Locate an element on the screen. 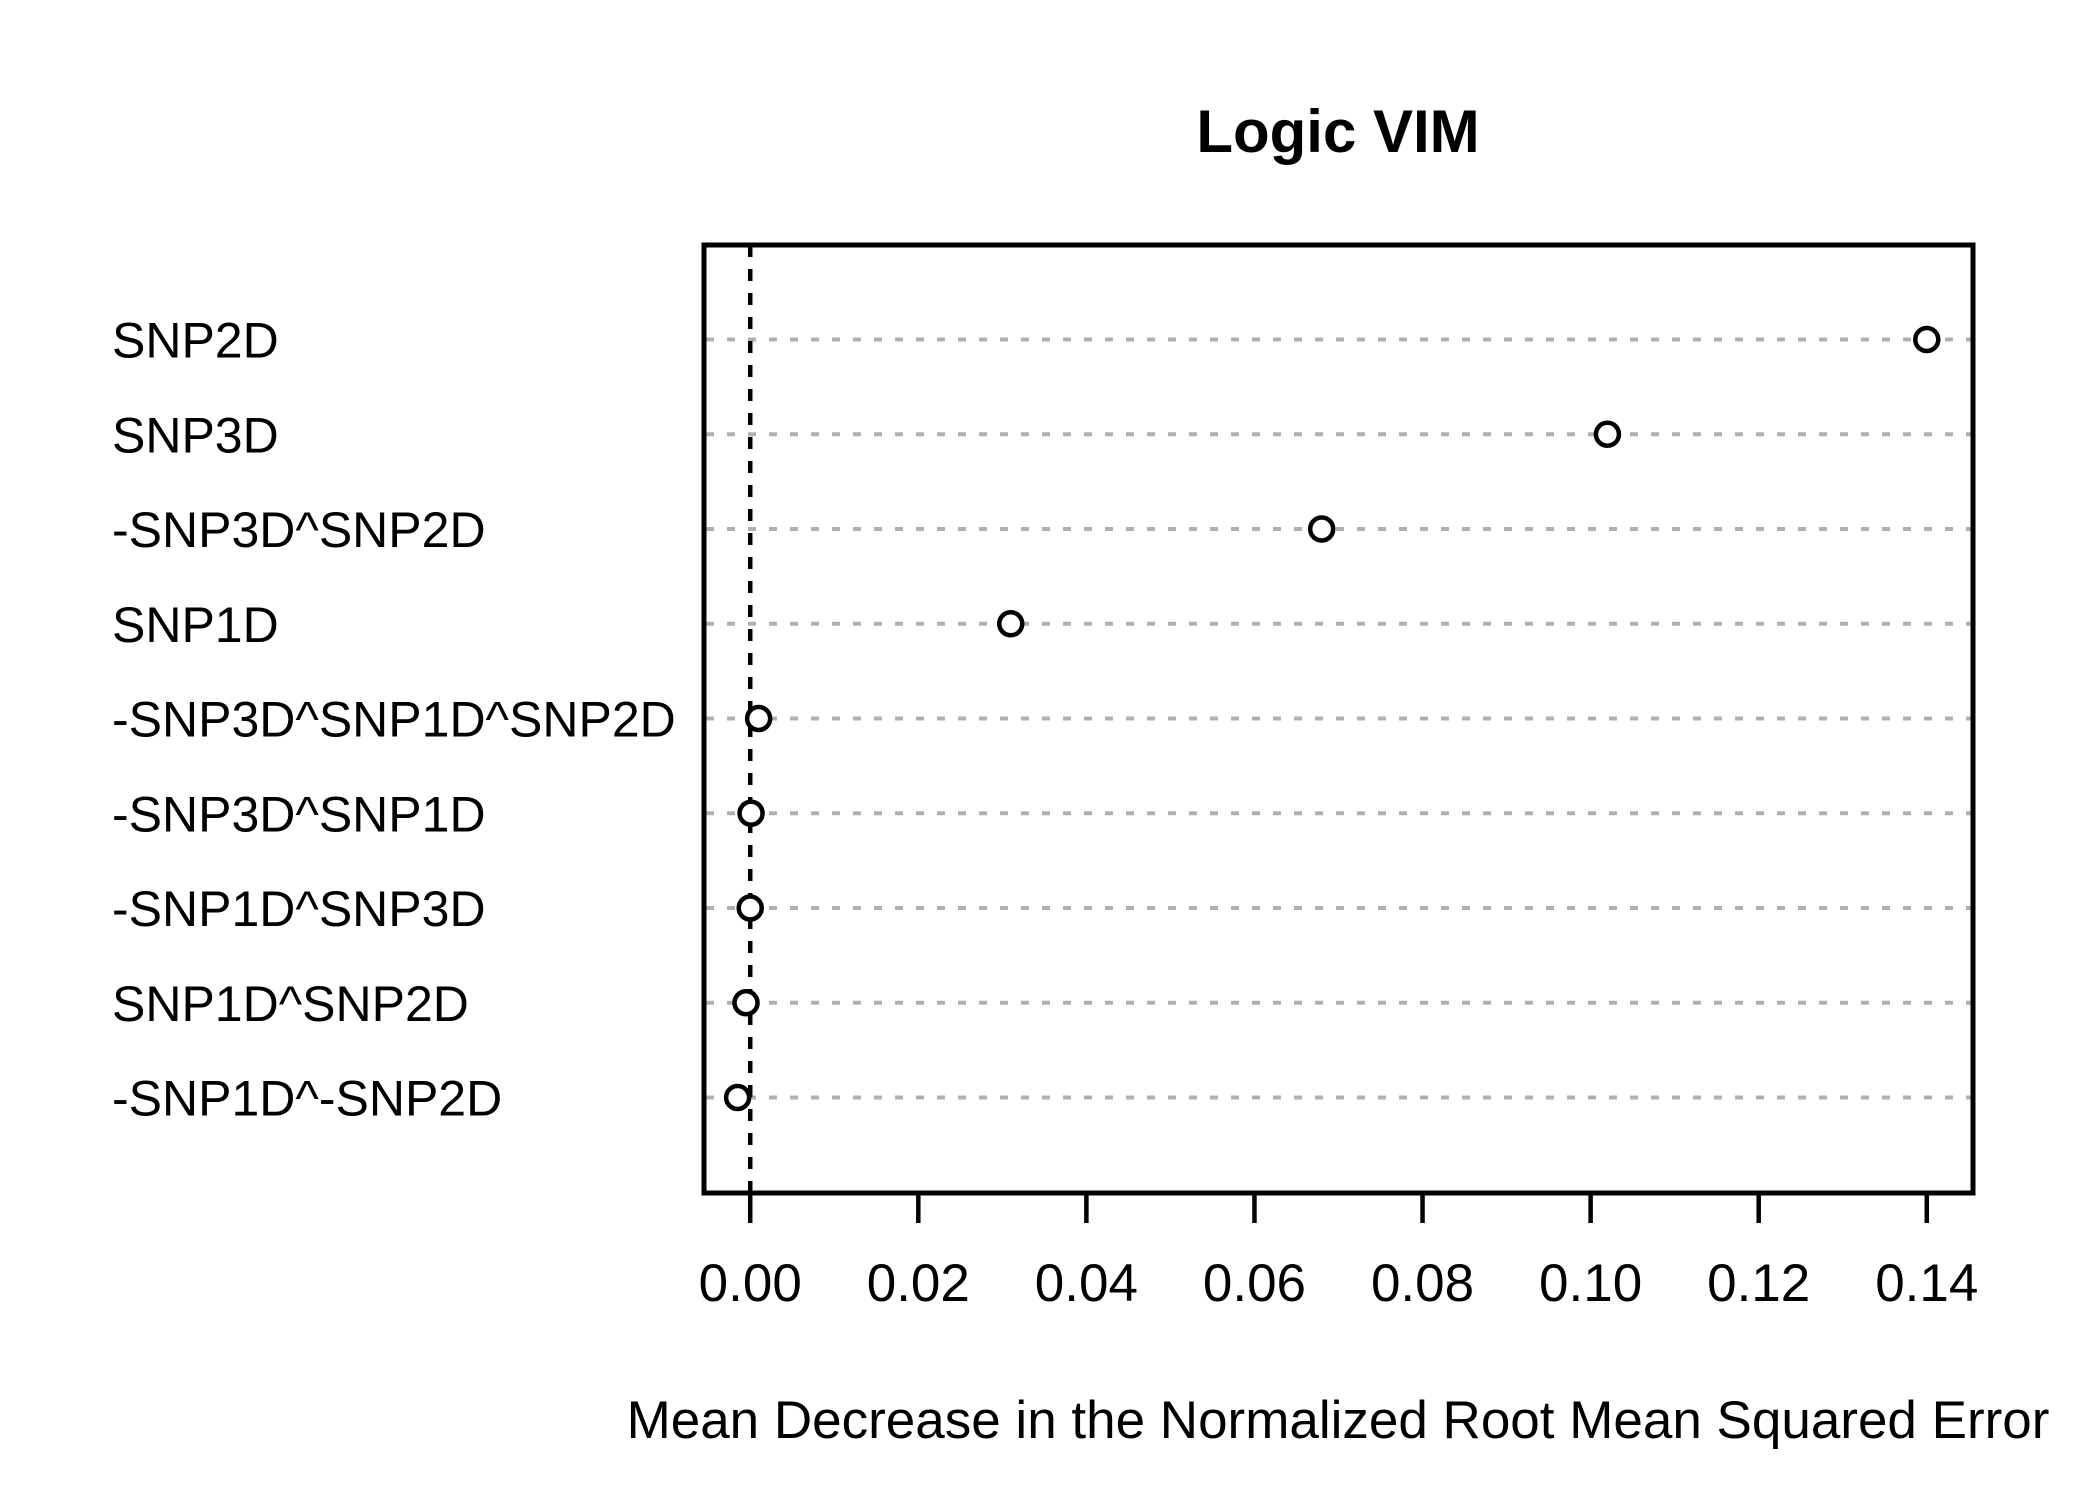 Image resolution: width=2100 pixels, height=1500 pixels. x-axis-ticks-group: 0.00 0.02 0.04 0.06 0.08 0.10 0.12 0.14 is located at coordinates (1338, 1253).